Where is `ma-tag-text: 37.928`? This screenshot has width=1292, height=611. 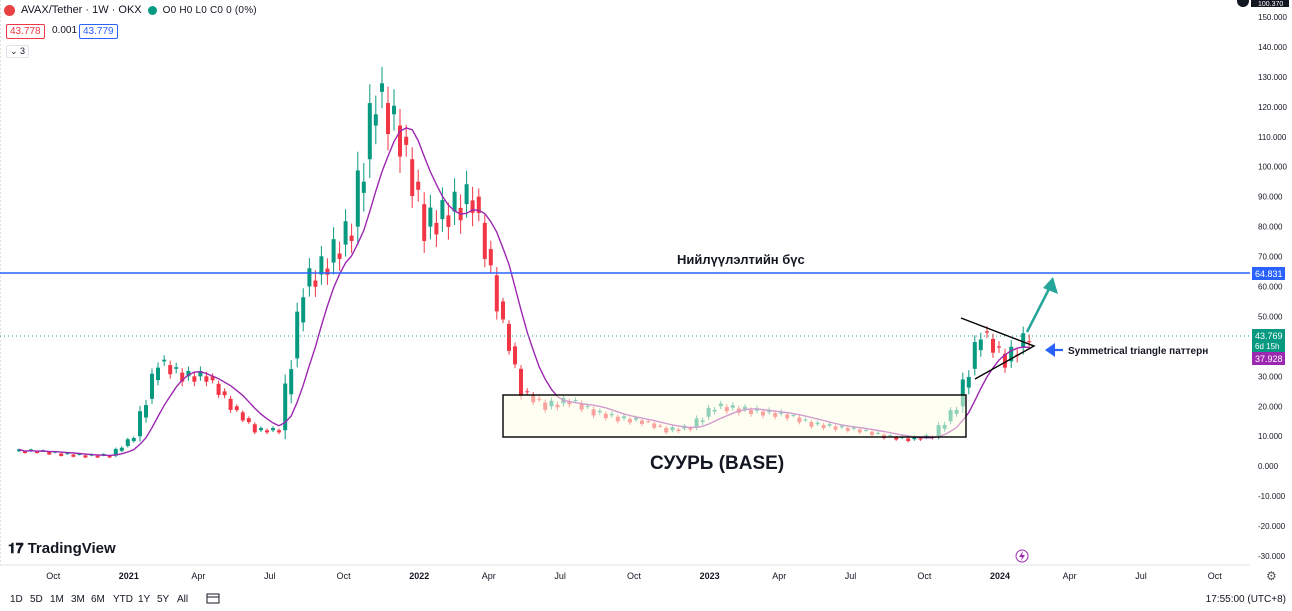
ma-tag-text: 37.928 is located at coordinates (1269, 359).